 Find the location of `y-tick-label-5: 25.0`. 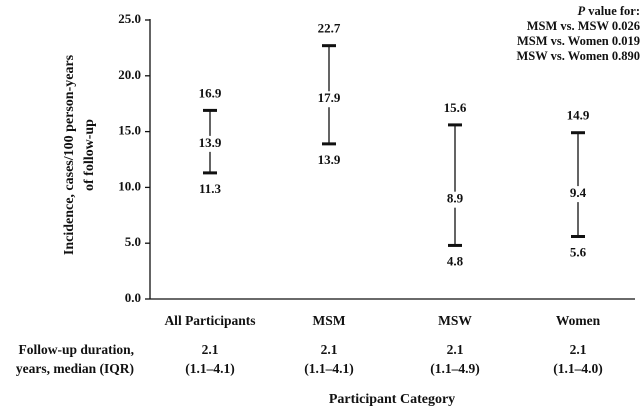

y-tick-label-5: 25.0 is located at coordinates (129, 18).